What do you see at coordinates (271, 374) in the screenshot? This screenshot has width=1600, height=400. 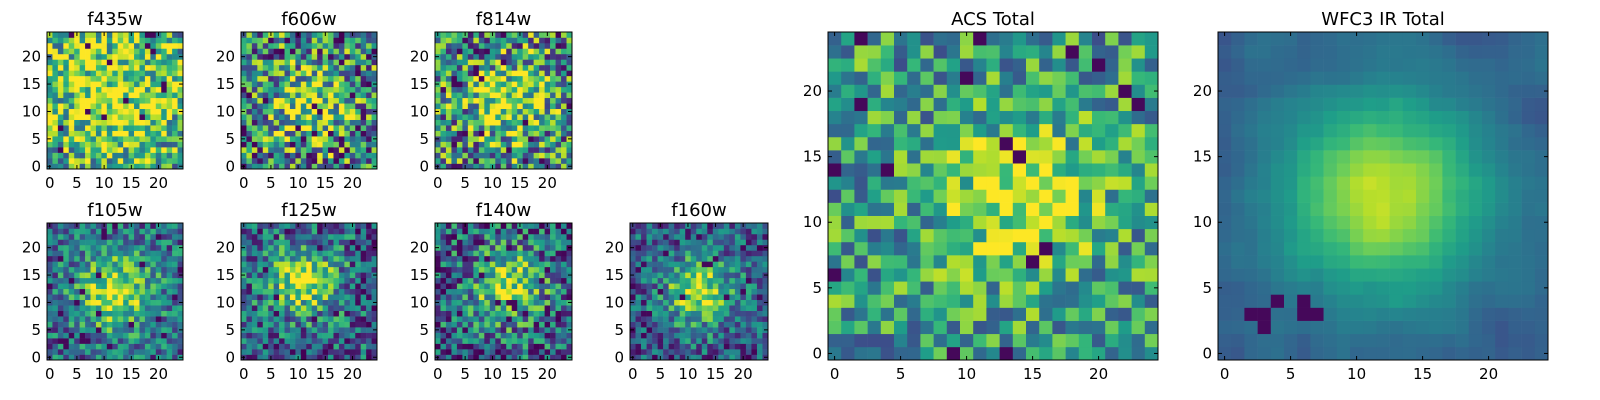 I see `x-tick-label: 5` at bounding box center [271, 374].